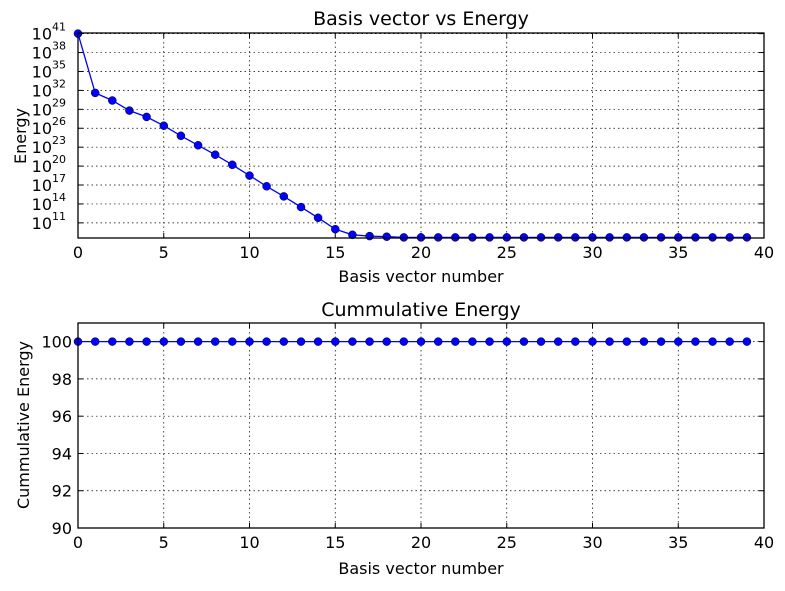 This screenshot has height=591, width=785. I want to click on y-tick-exponent: 11, so click(59, 216).